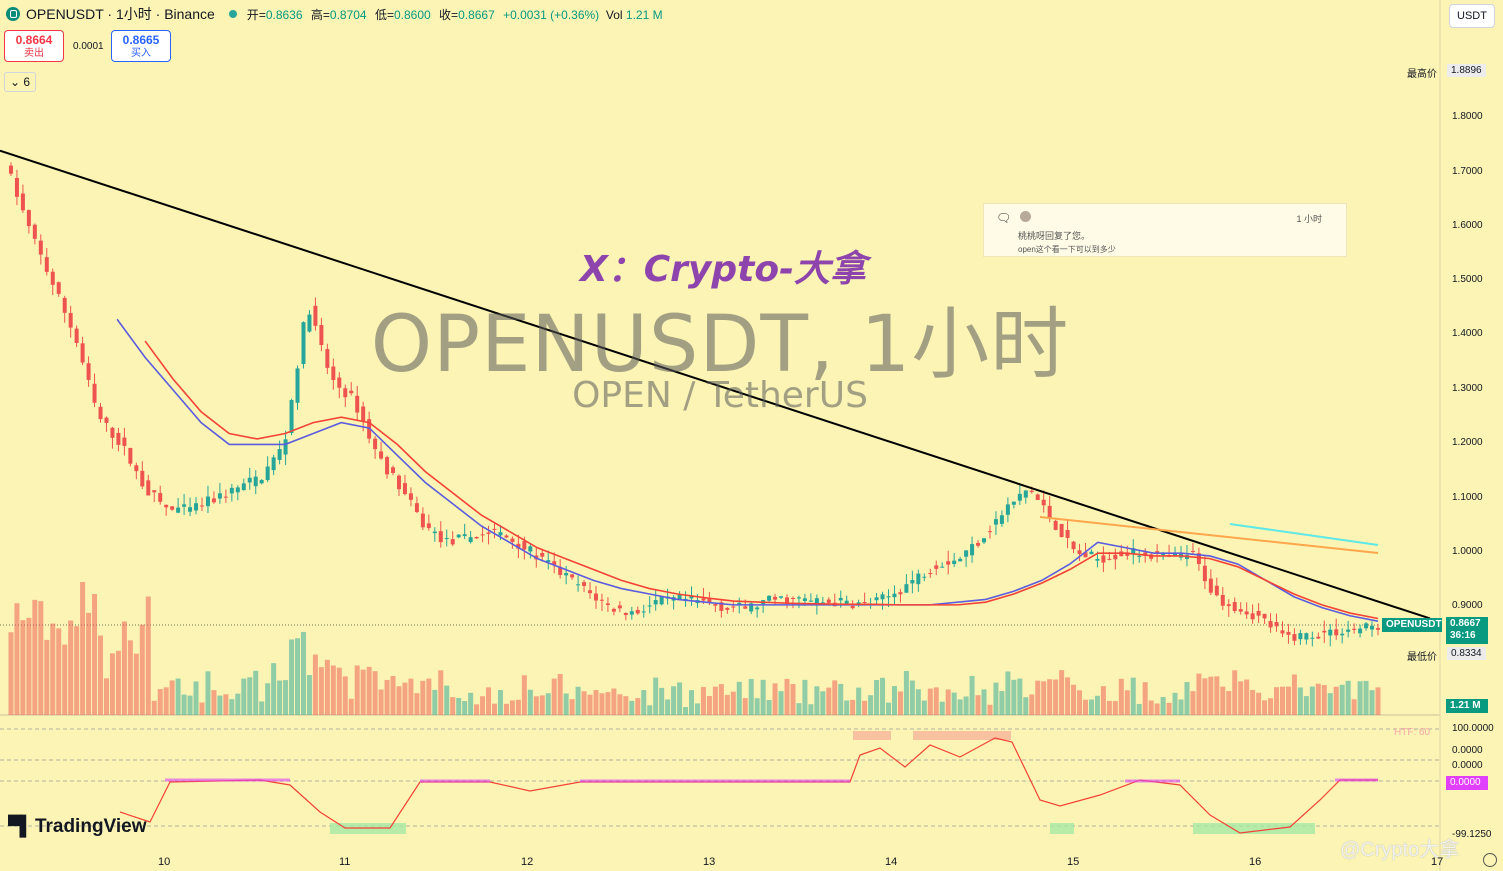 The width and height of the screenshot is (1503, 871). I want to click on tradingview-logo: ▀▌ TradingView, so click(77, 826).